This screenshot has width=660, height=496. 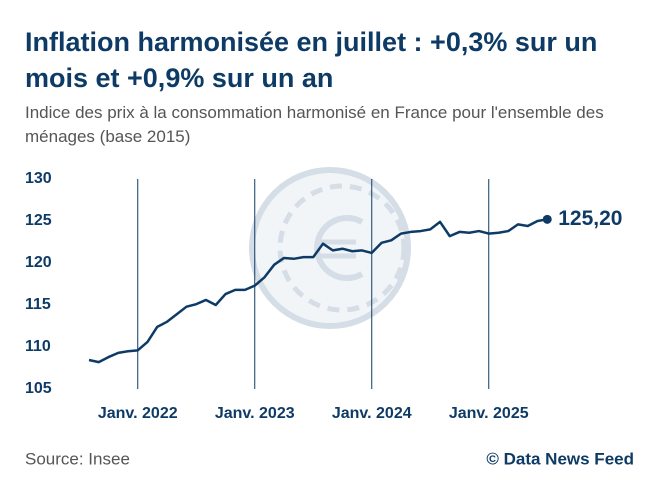 What do you see at coordinates (560, 458) in the screenshot?
I see `credit: © Data News Feed` at bounding box center [560, 458].